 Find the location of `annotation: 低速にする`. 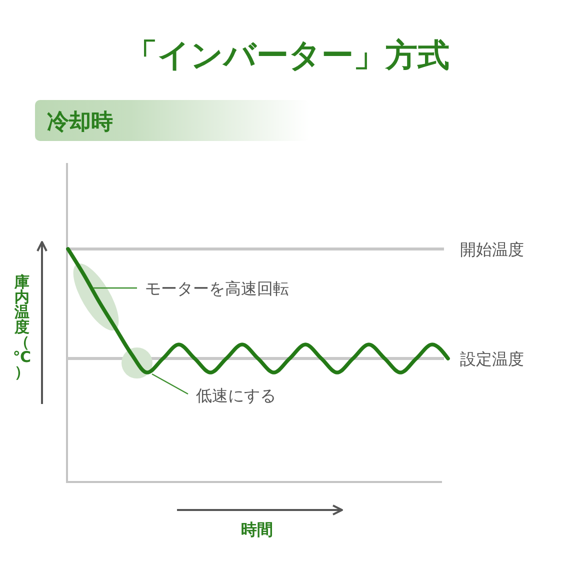

annotation: 低速にする is located at coordinates (236, 395).